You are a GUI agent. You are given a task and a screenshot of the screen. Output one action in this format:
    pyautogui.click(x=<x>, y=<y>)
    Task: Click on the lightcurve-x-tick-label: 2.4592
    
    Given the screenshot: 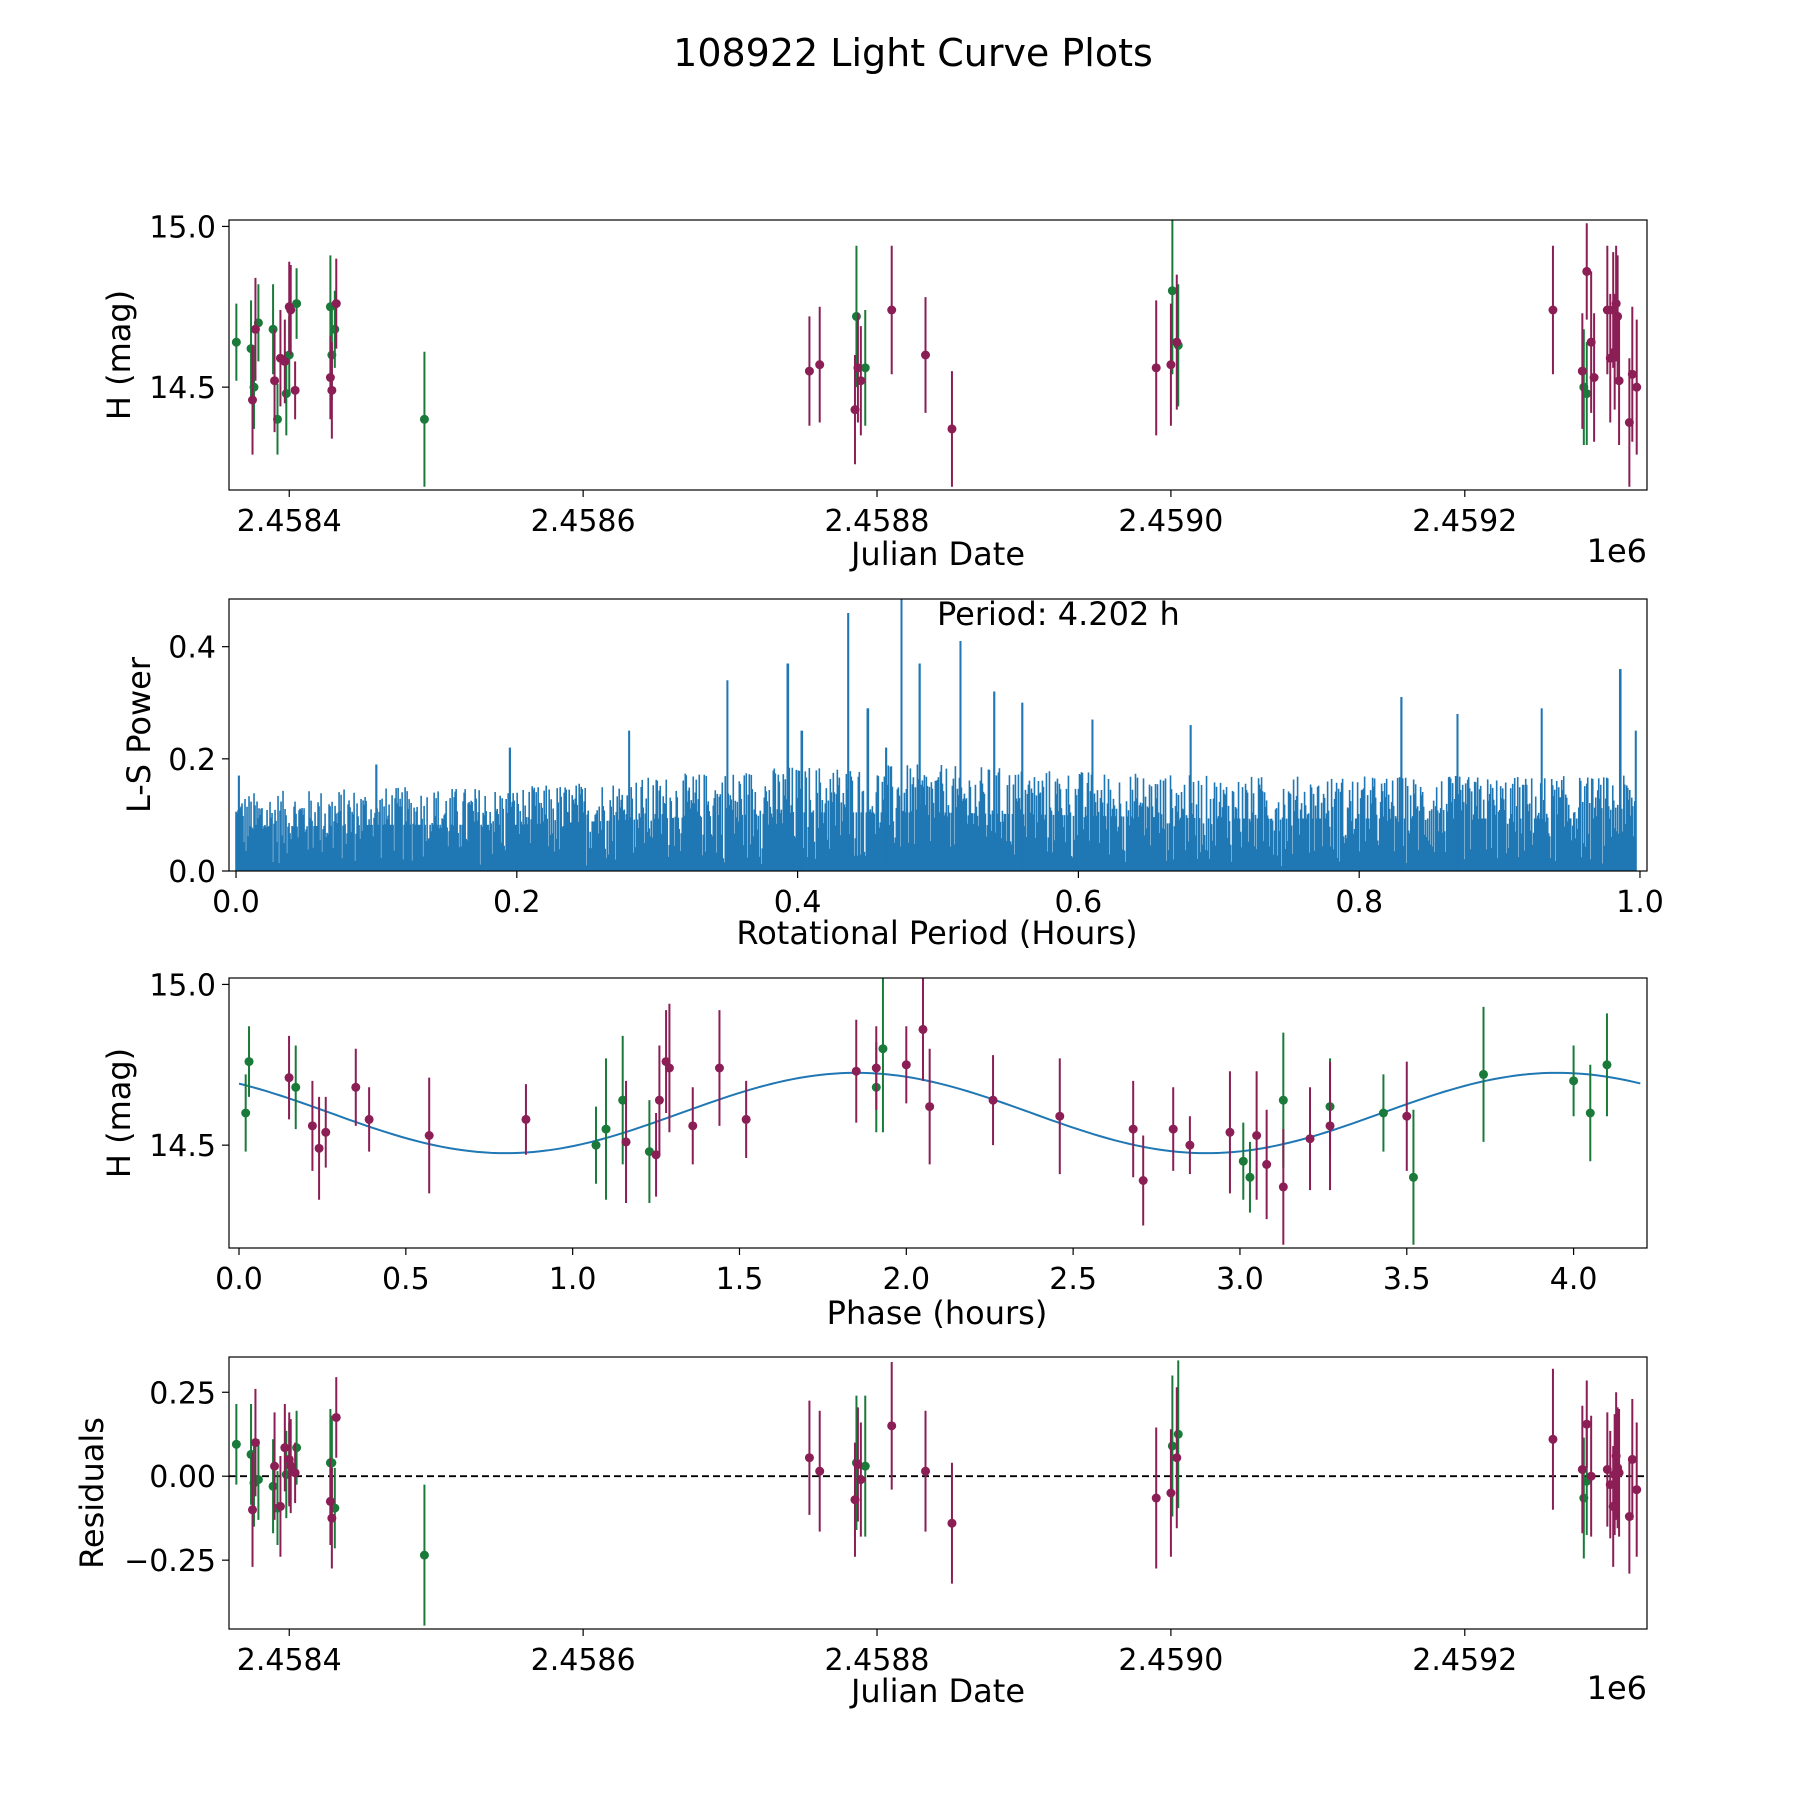 What is the action you would take?
    pyautogui.click(x=1464, y=521)
    